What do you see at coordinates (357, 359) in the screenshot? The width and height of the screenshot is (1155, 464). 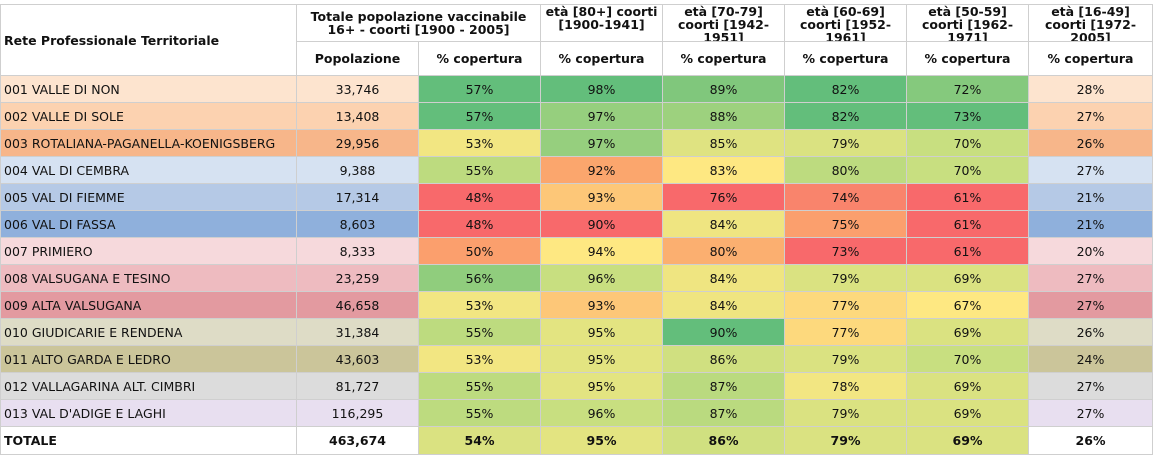 I see `cell-popolazione: 43,603` at bounding box center [357, 359].